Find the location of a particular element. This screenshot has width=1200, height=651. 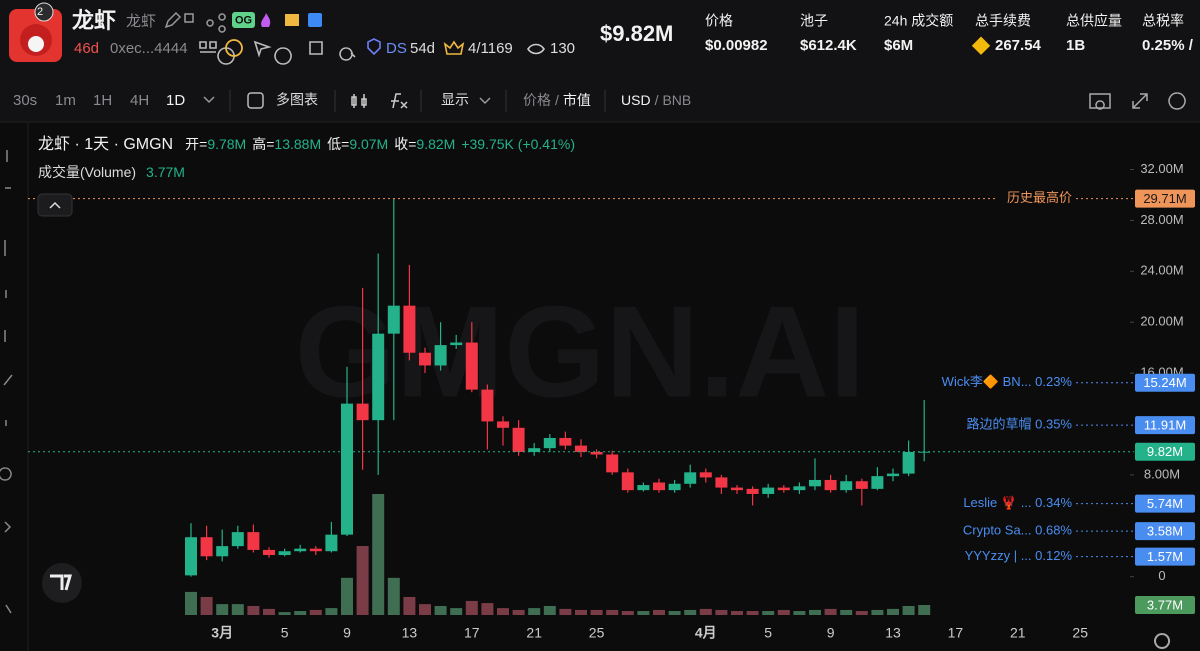

currency-toggle: USD / BNB is located at coordinates (656, 100).